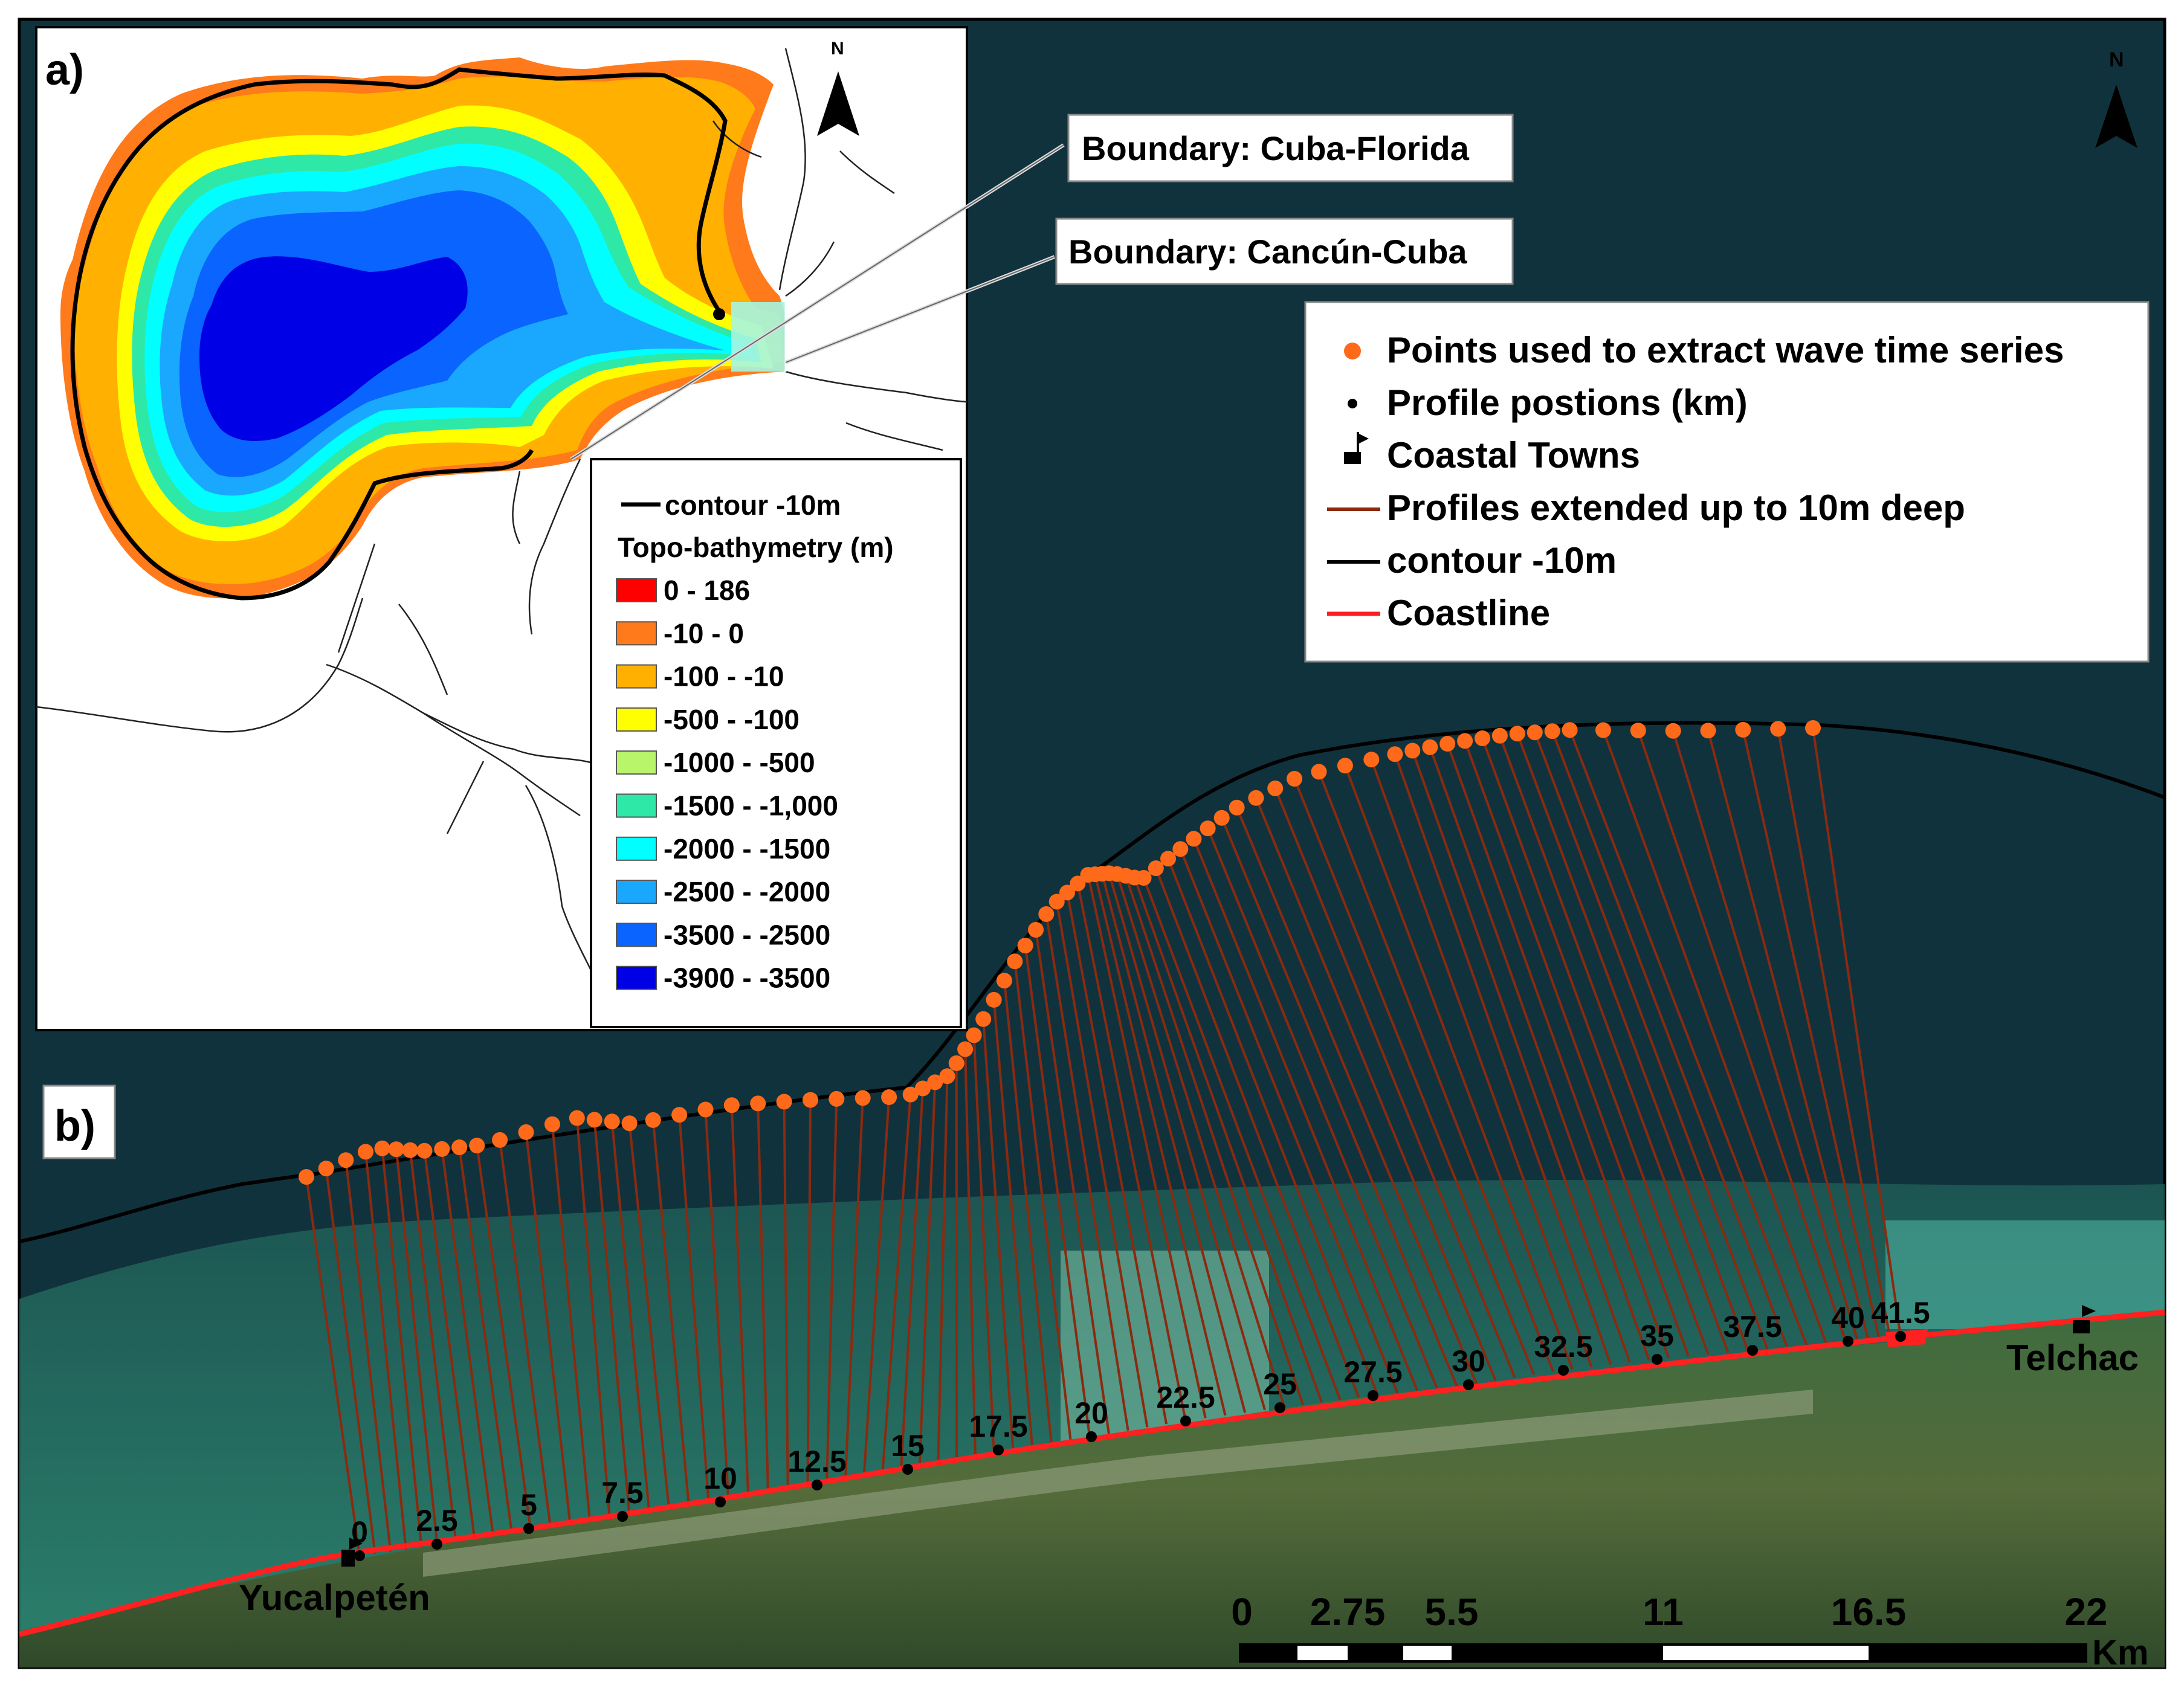 The image size is (2184, 1685). Describe the element at coordinates (333, 348) in the screenshot. I see `gulf-deepest` at that location.